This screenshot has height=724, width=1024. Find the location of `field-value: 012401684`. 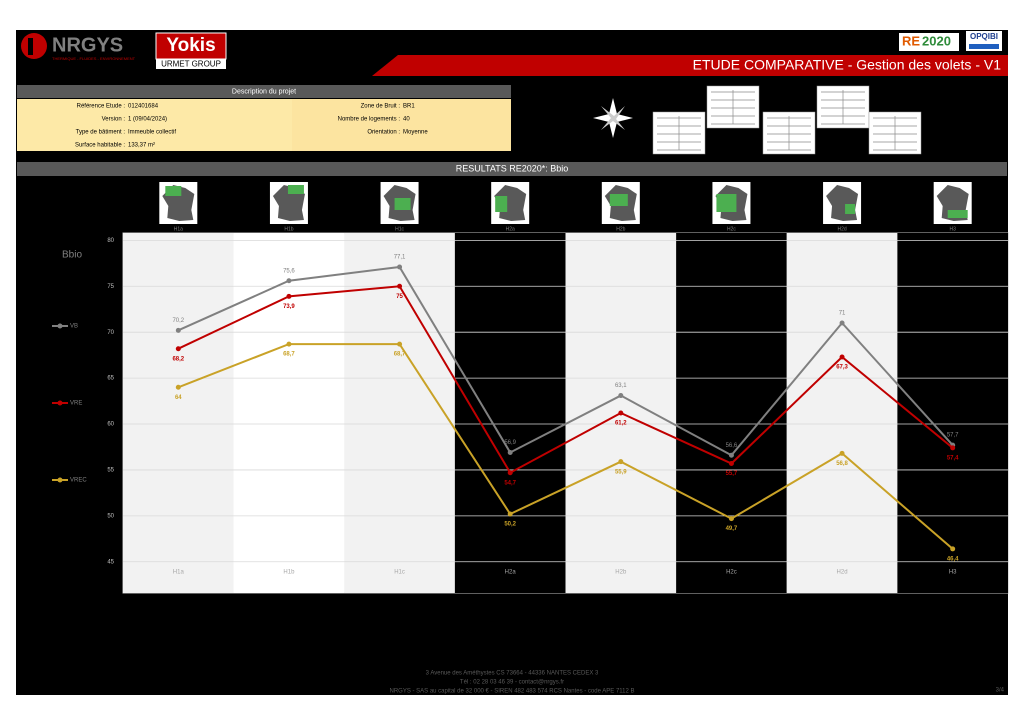

field-value: 012401684 is located at coordinates (143, 107).